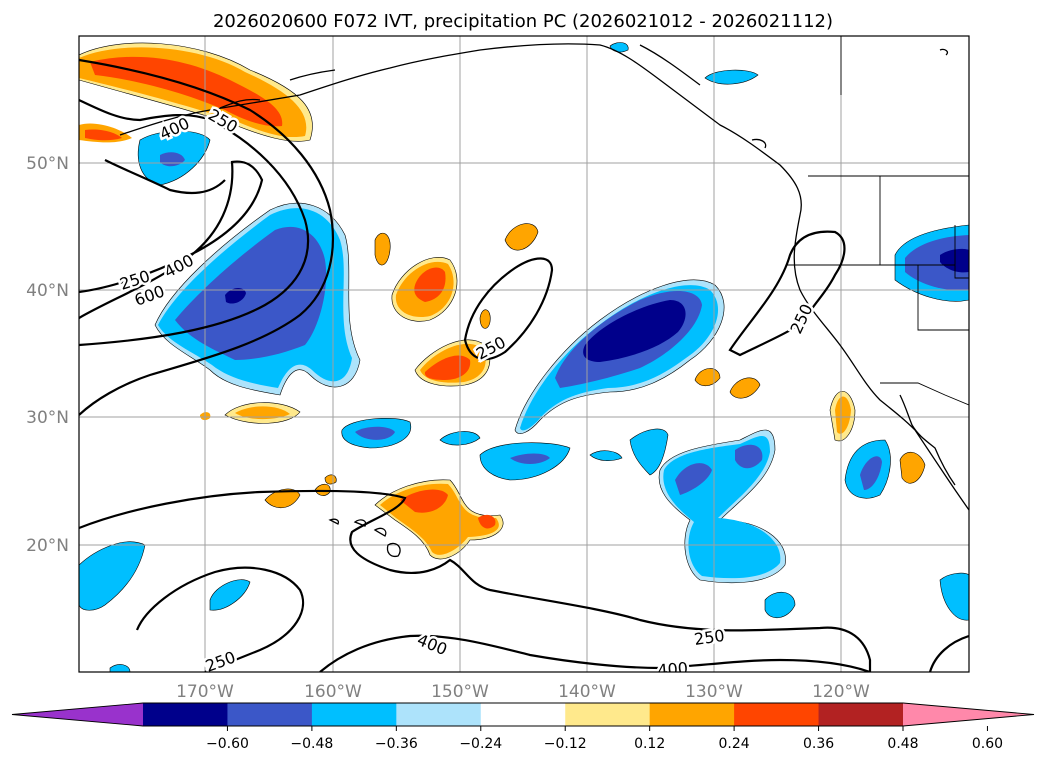  What do you see at coordinates (649, 744) in the screenshot?
I see `colorbar-tick-label: 0.12` at bounding box center [649, 744].